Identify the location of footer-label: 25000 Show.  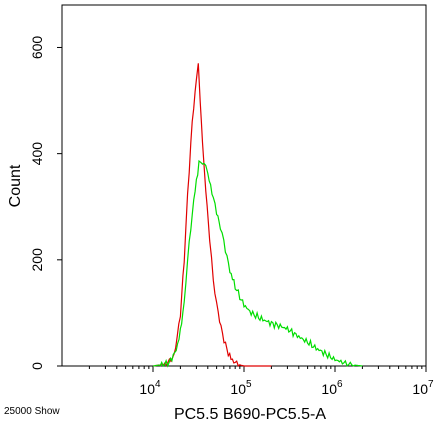
(32, 411).